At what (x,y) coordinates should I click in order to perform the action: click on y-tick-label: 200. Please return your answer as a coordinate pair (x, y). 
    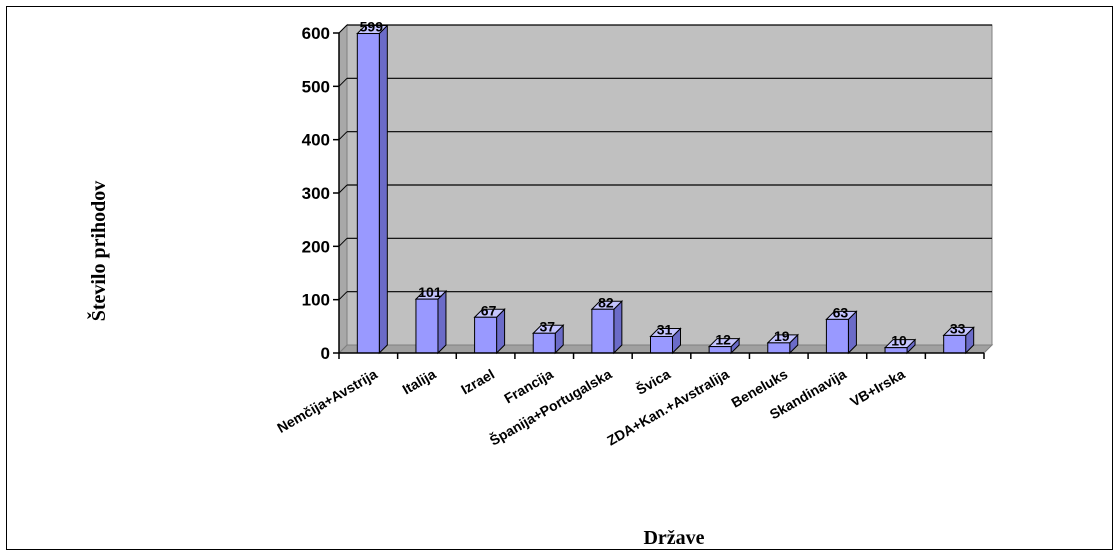
    Looking at the image, I should click on (316, 246).